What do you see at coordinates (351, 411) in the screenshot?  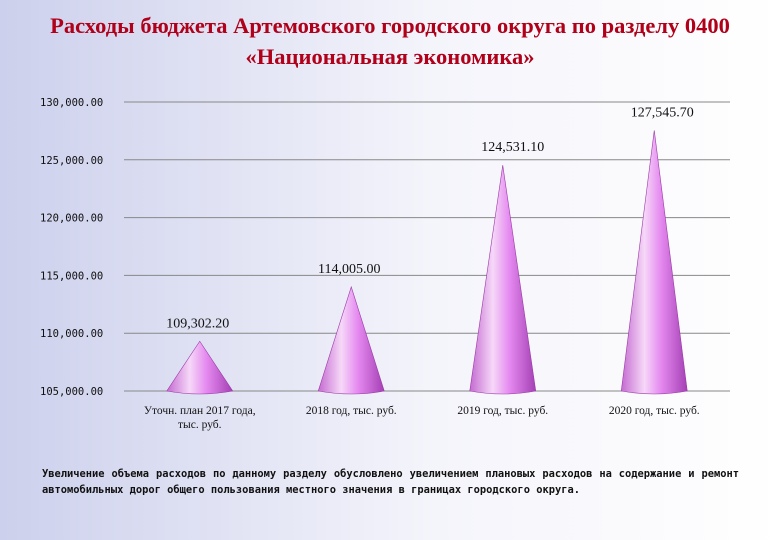 I see `x-tick-label: 2018 год, тыс. руб.` at bounding box center [351, 411].